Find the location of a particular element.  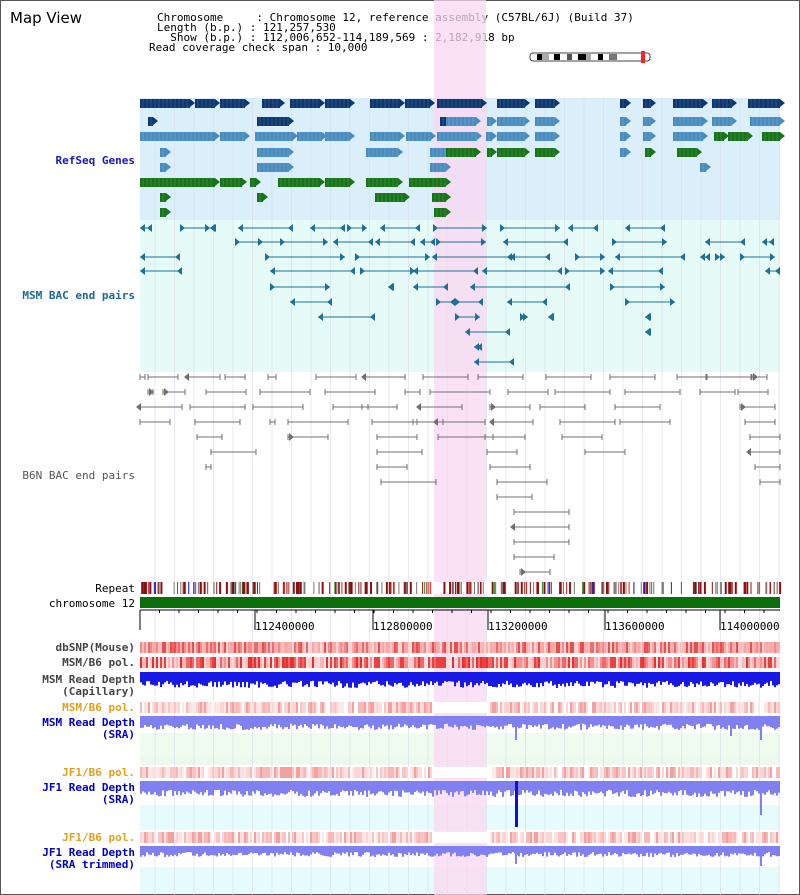

gene-block is located at coordinates (417, 103).